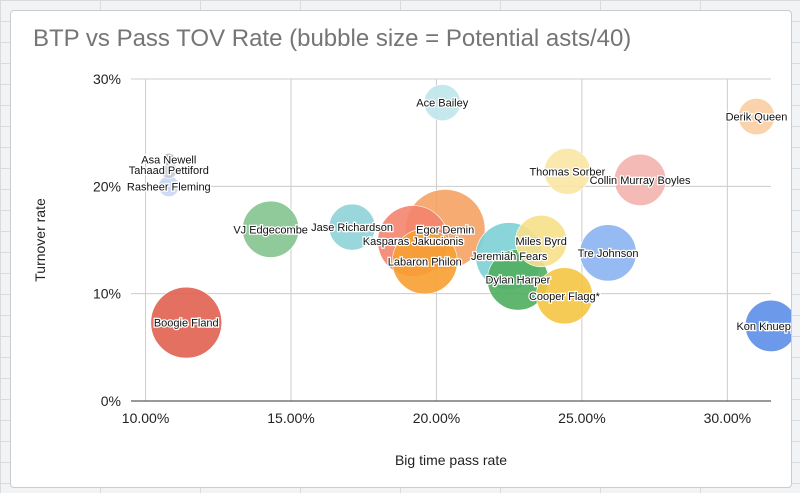 The width and height of the screenshot is (800, 493). What do you see at coordinates (169, 171) in the screenshot?
I see `bubble-data-label: Tahaad Pettiford` at bounding box center [169, 171].